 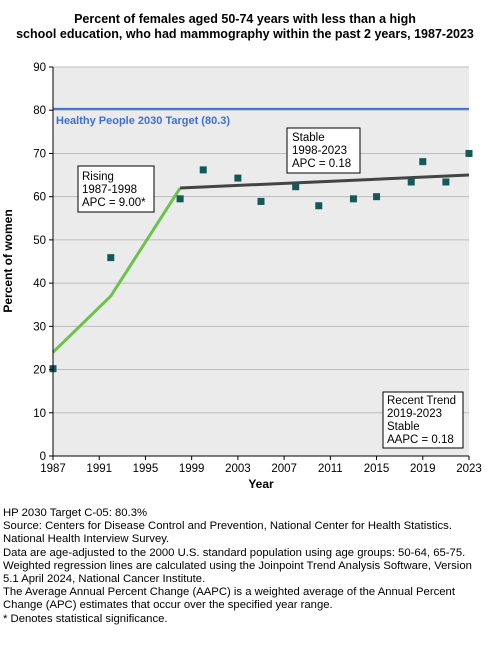 What do you see at coordinates (296, 187) in the screenshot?
I see `data-point-2008` at bounding box center [296, 187].